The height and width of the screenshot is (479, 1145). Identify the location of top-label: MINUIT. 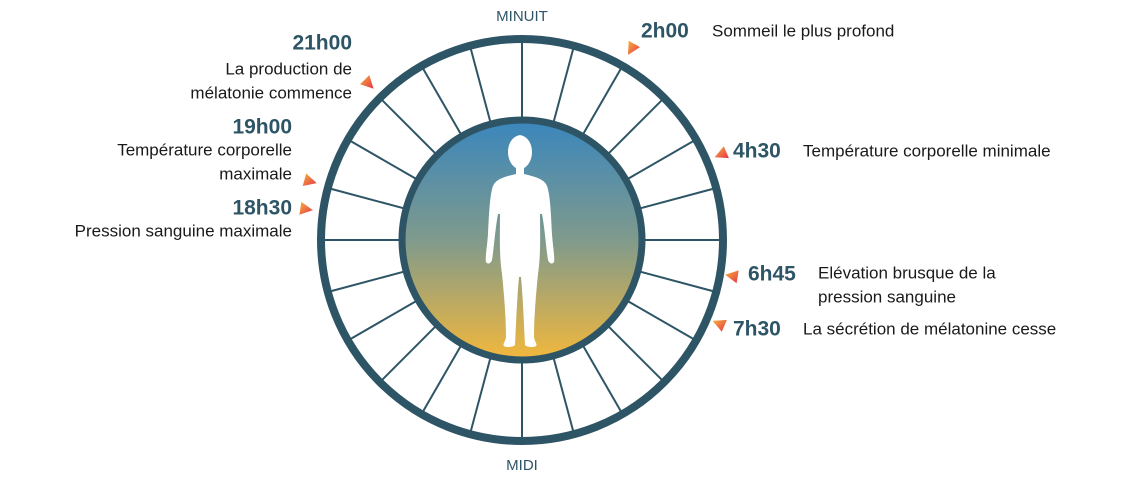
(522, 16).